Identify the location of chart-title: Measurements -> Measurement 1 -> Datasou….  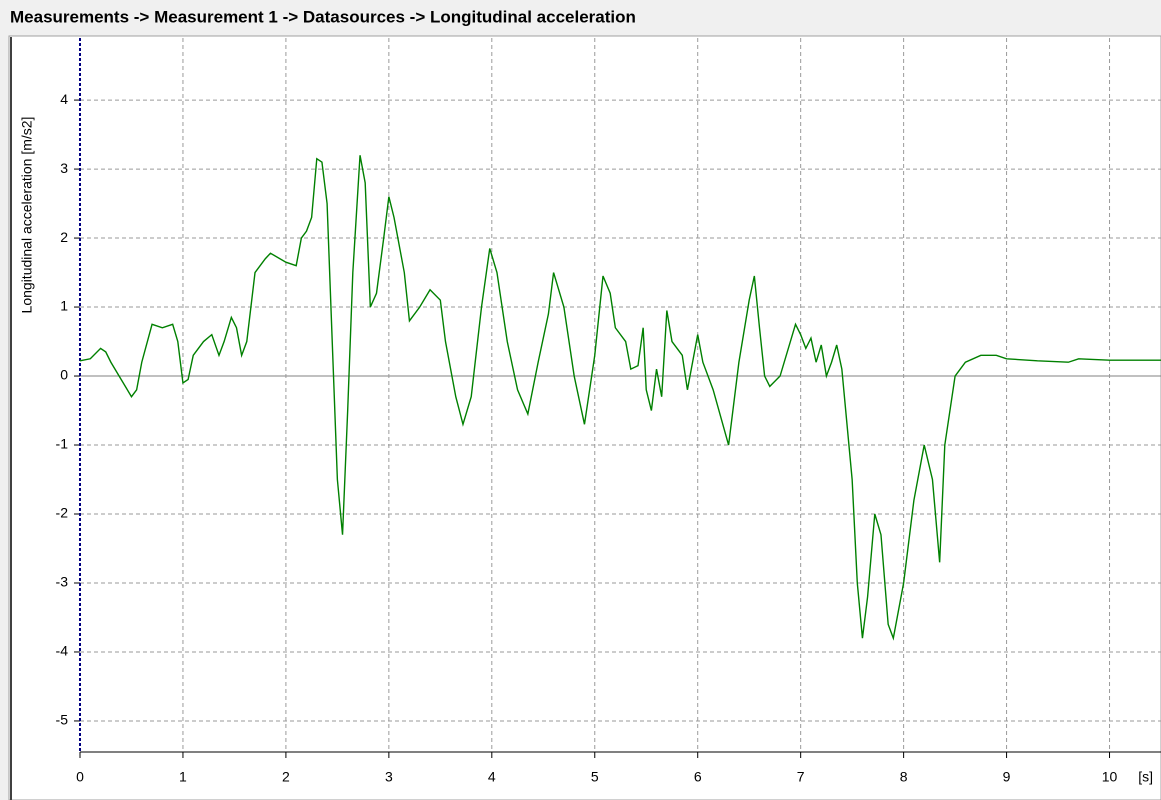
(323, 16).